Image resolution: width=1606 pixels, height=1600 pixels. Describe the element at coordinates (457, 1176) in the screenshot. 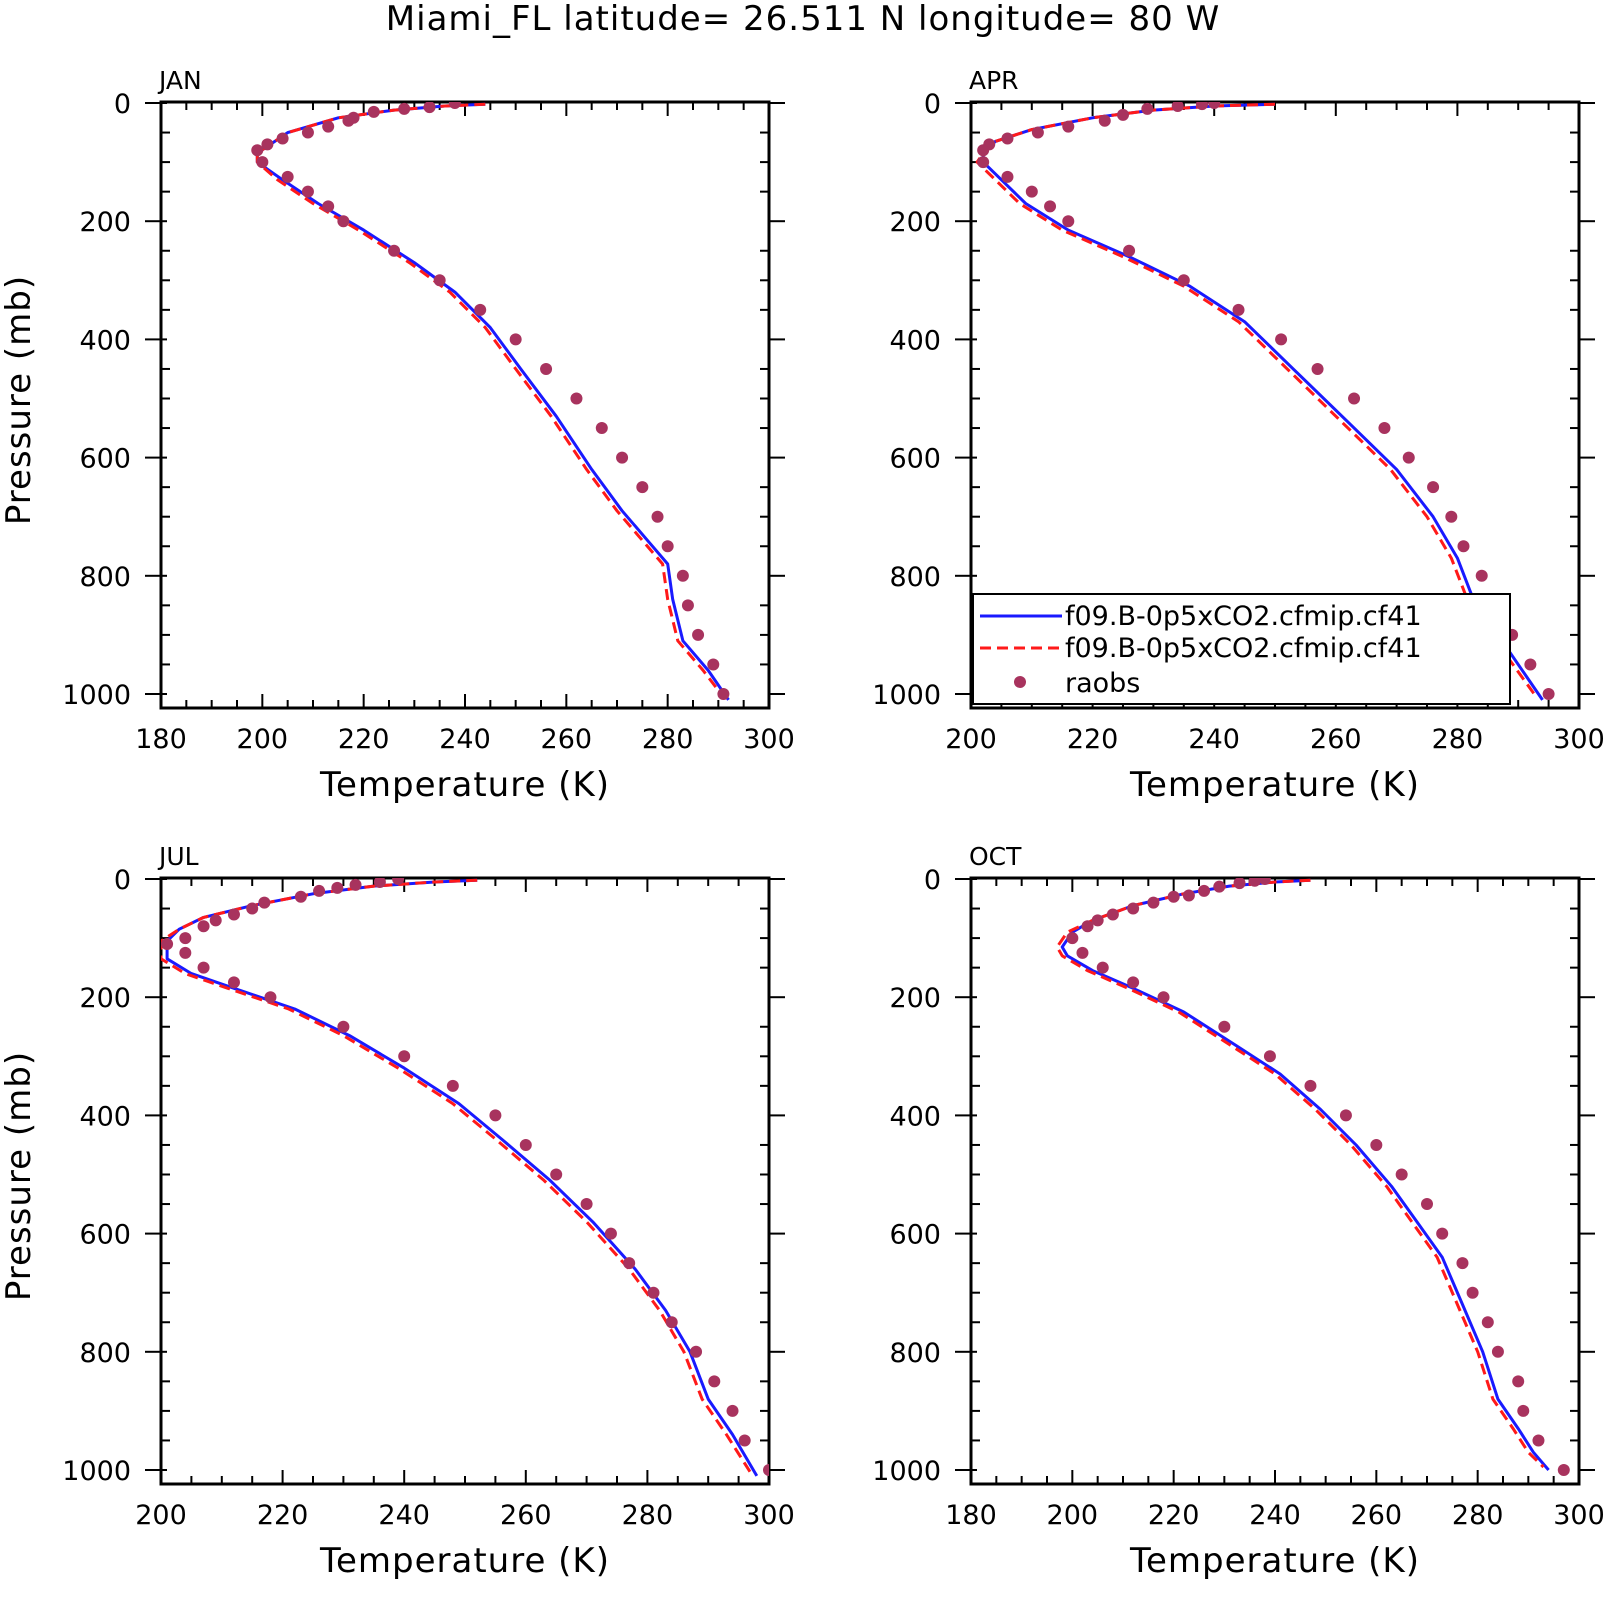

I see `model-line-dashed` at that location.